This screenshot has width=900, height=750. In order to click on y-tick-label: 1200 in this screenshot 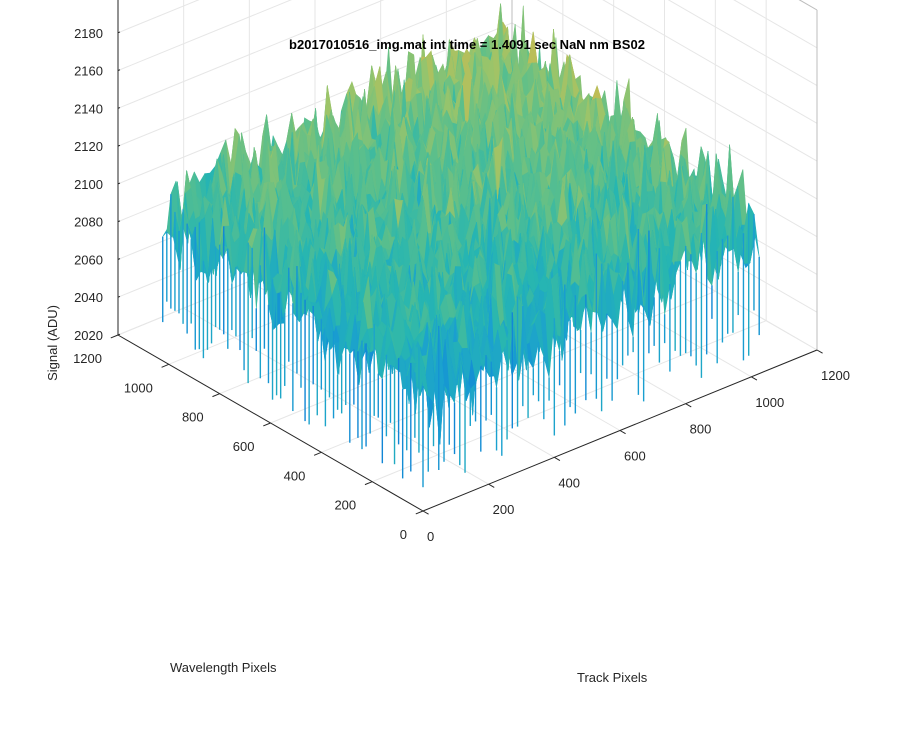, I will do `click(87, 358)`.